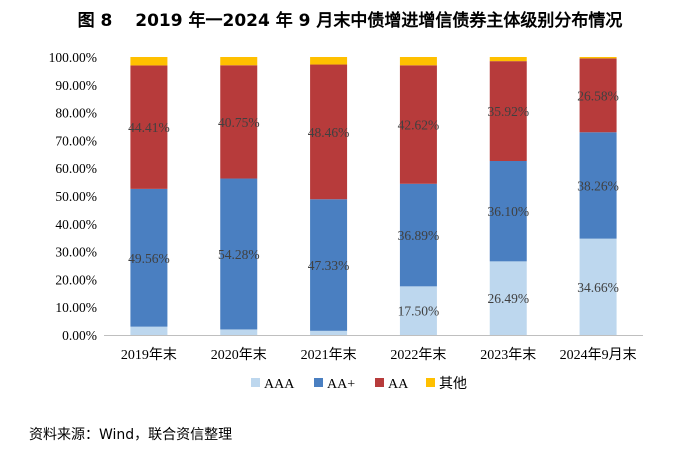 This screenshot has height=451, width=700. I want to click on data-label: 26.58%, so click(598, 95).